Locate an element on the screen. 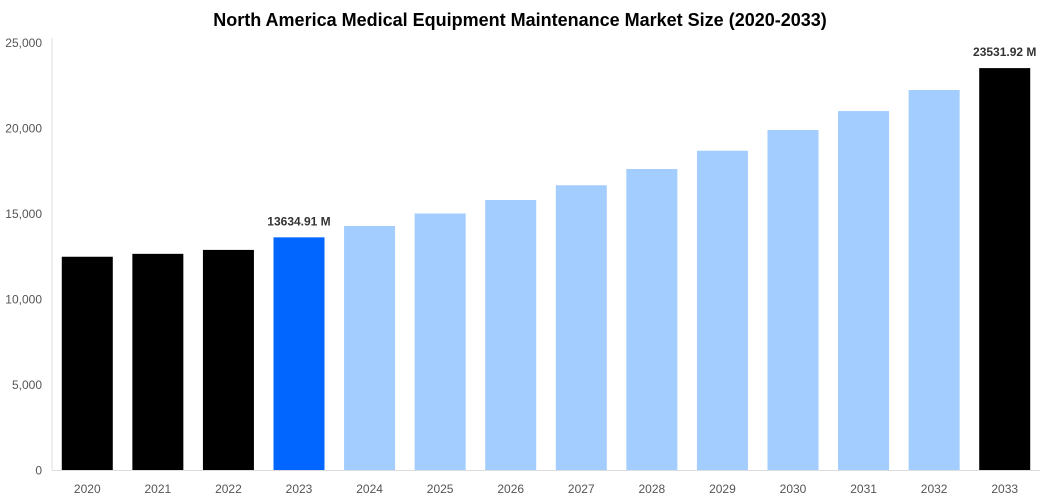 The height and width of the screenshot is (500, 1040). x-tick-label: 2020 is located at coordinates (87, 489).